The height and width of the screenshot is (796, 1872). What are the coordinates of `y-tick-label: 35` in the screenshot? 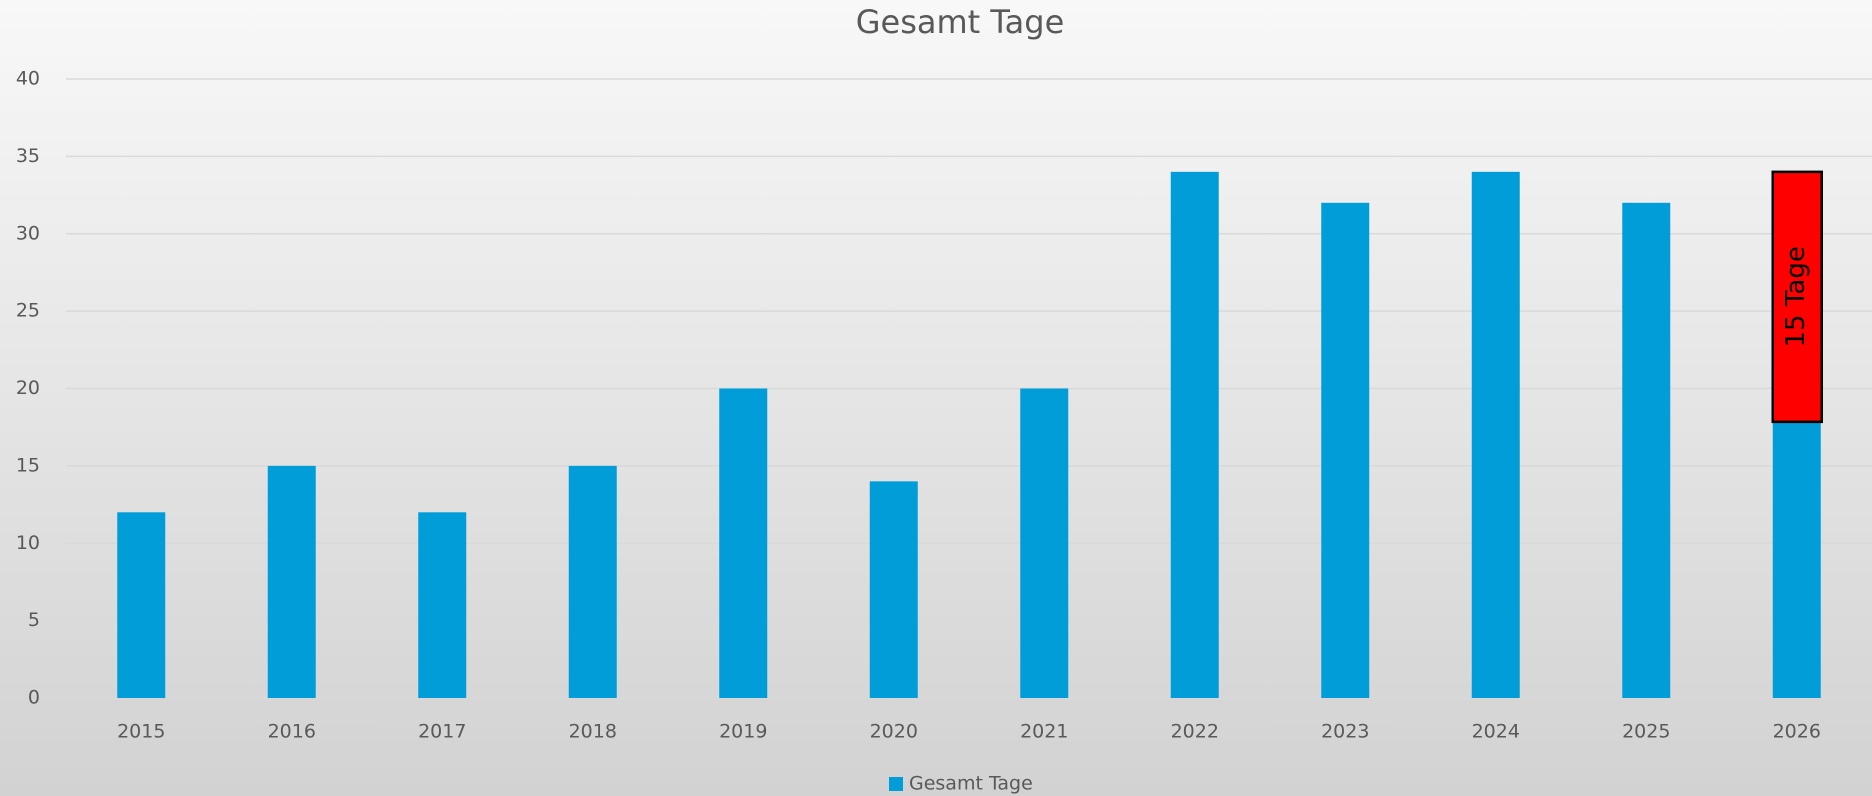 It's located at (28, 156).